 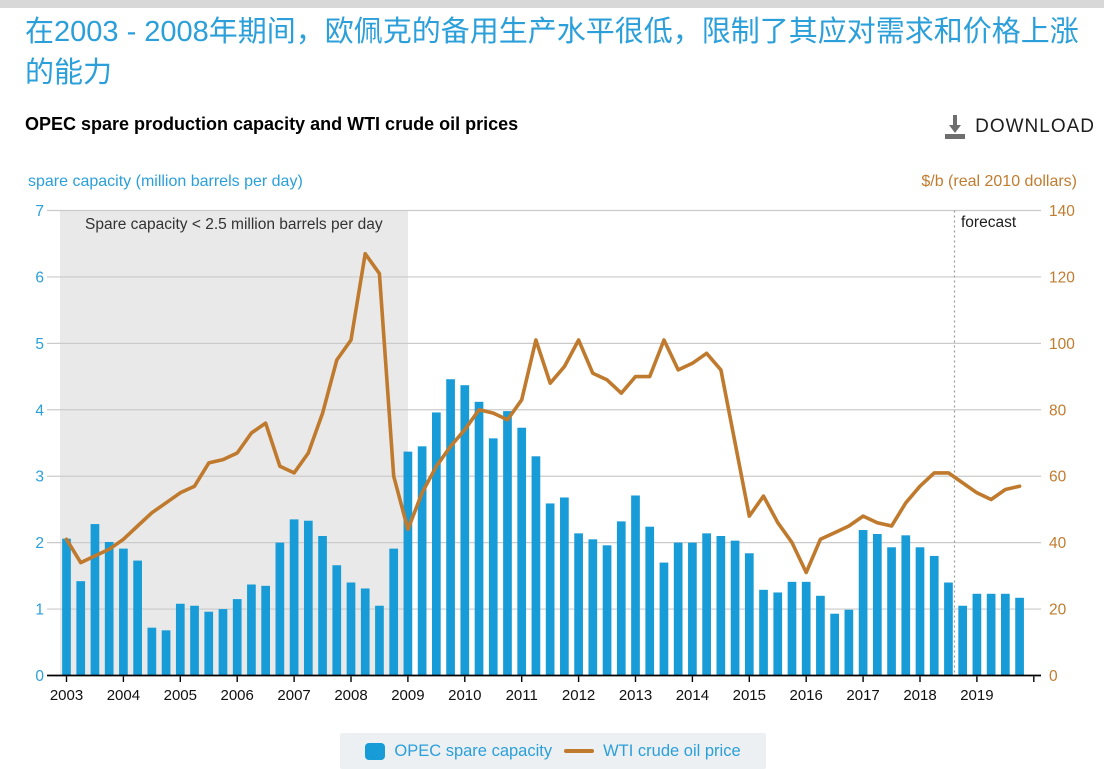 I want to click on right-tick-label: 100, so click(x=1062, y=344).